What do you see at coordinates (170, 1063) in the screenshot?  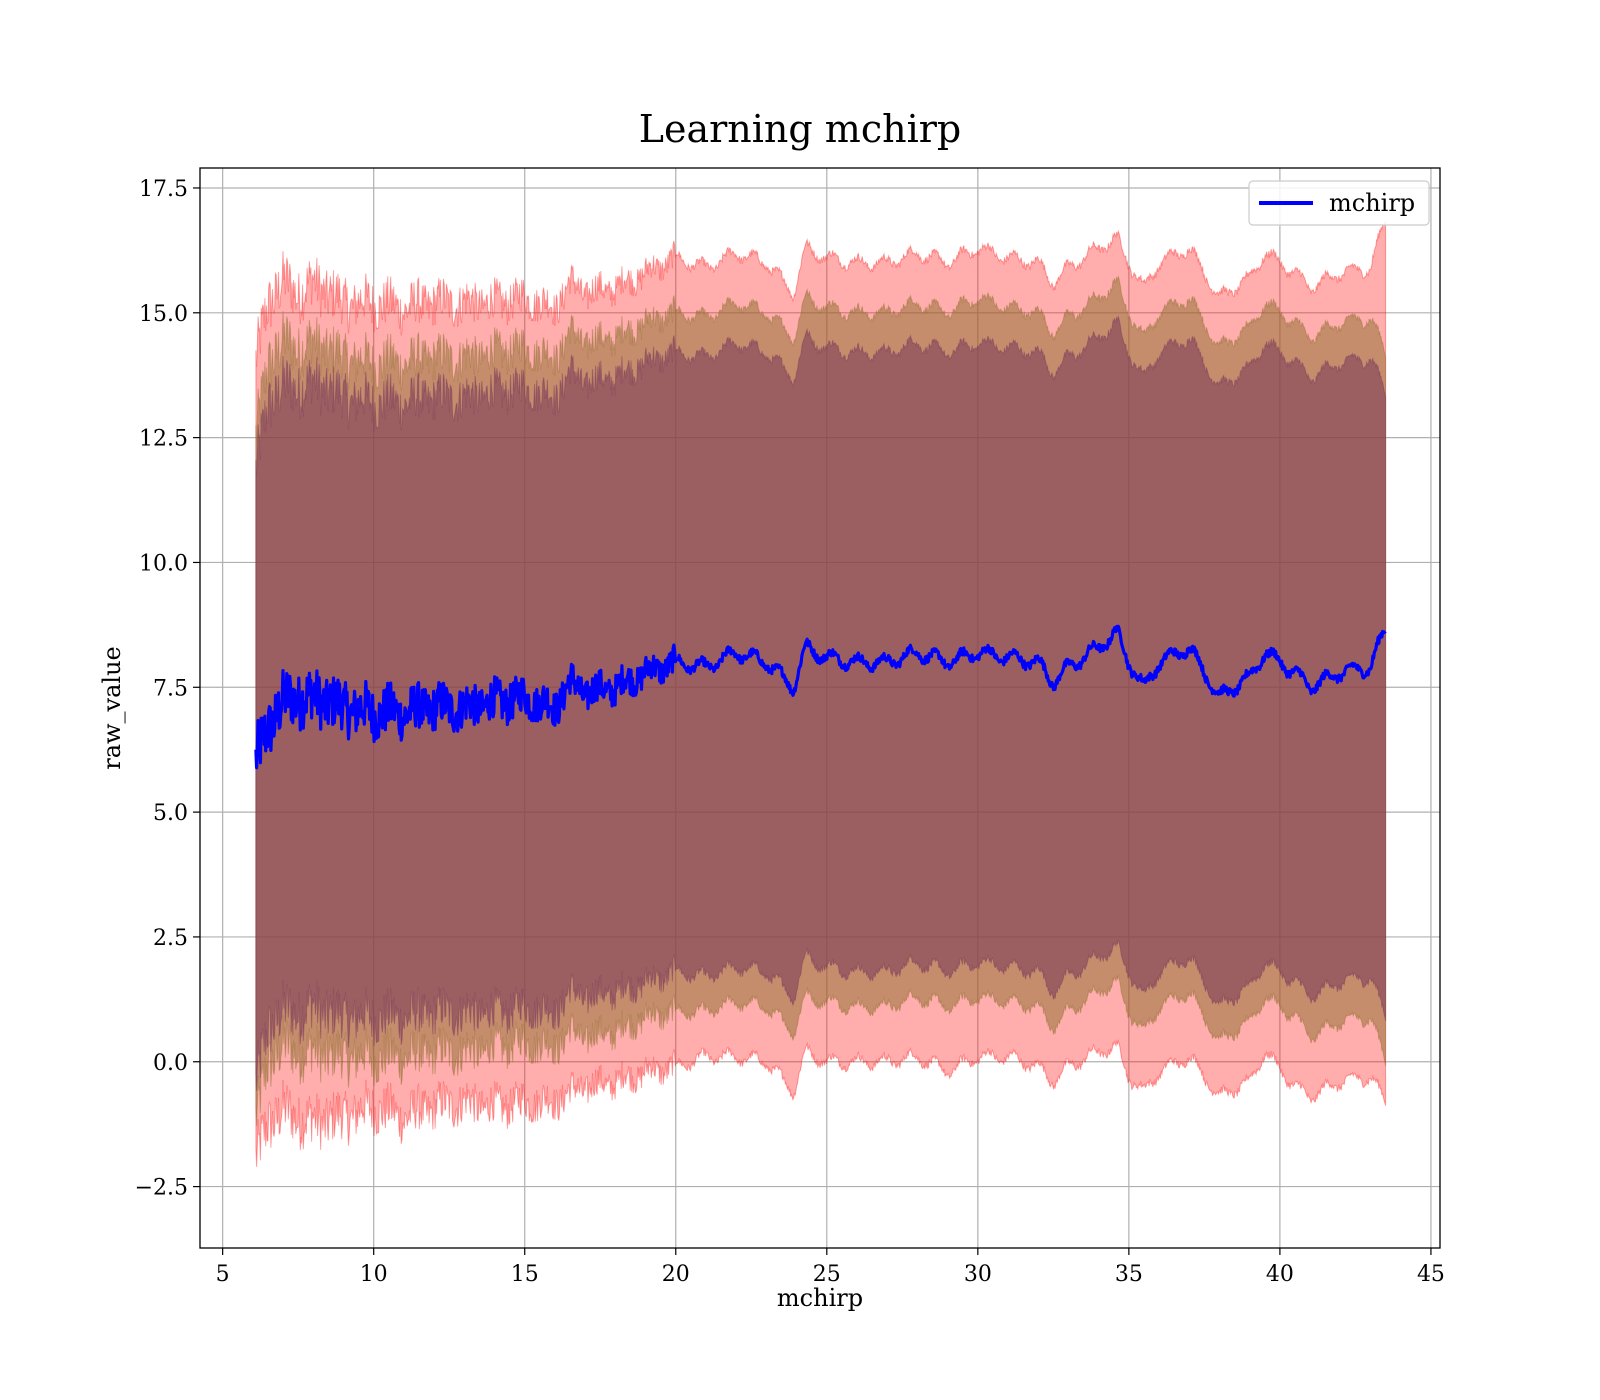 I see `y-tick-label: 0.0` at bounding box center [170, 1063].